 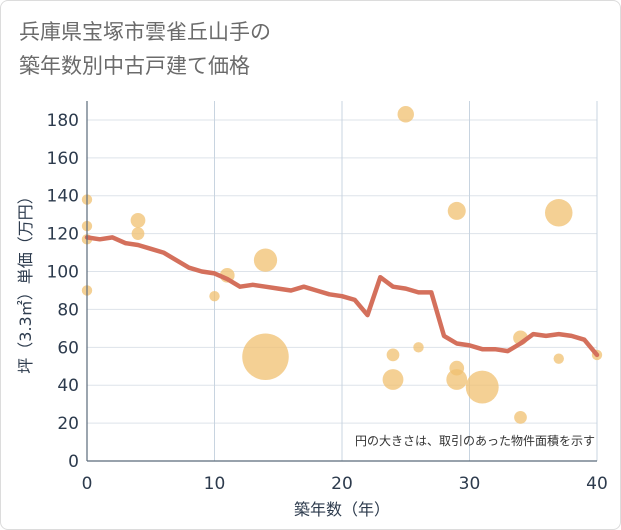 I want to click on y-tick-label: 40, so click(x=68, y=386).